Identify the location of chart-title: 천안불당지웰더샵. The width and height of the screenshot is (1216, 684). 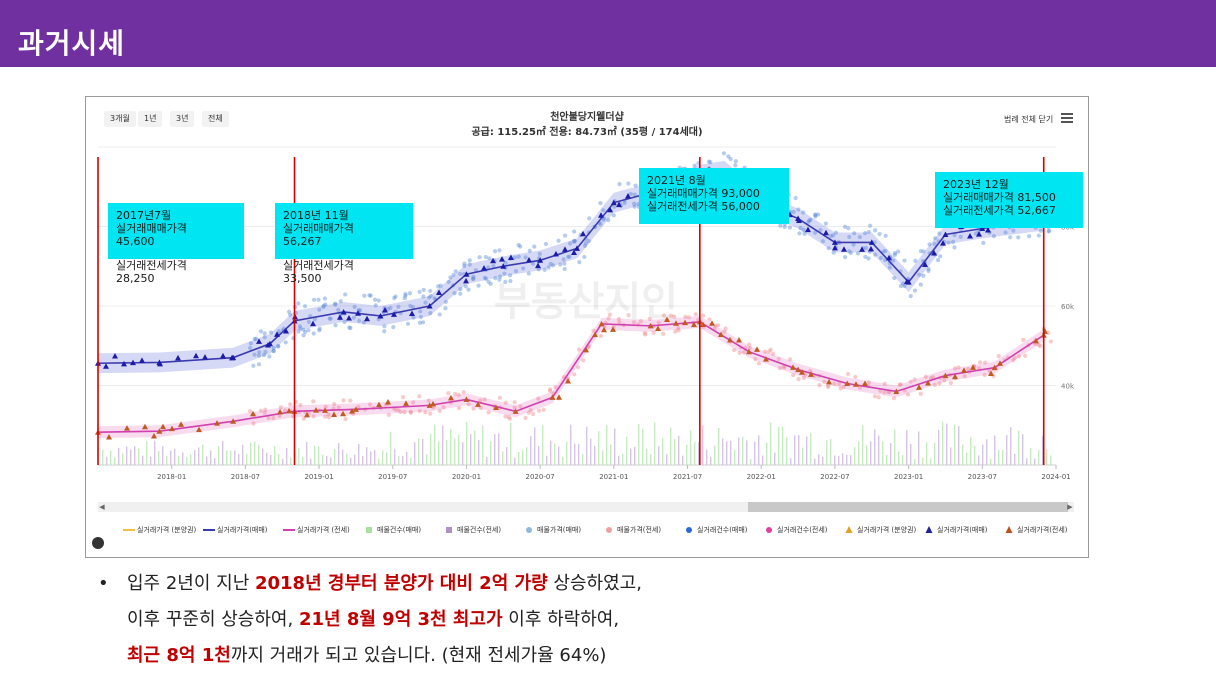
(587, 117).